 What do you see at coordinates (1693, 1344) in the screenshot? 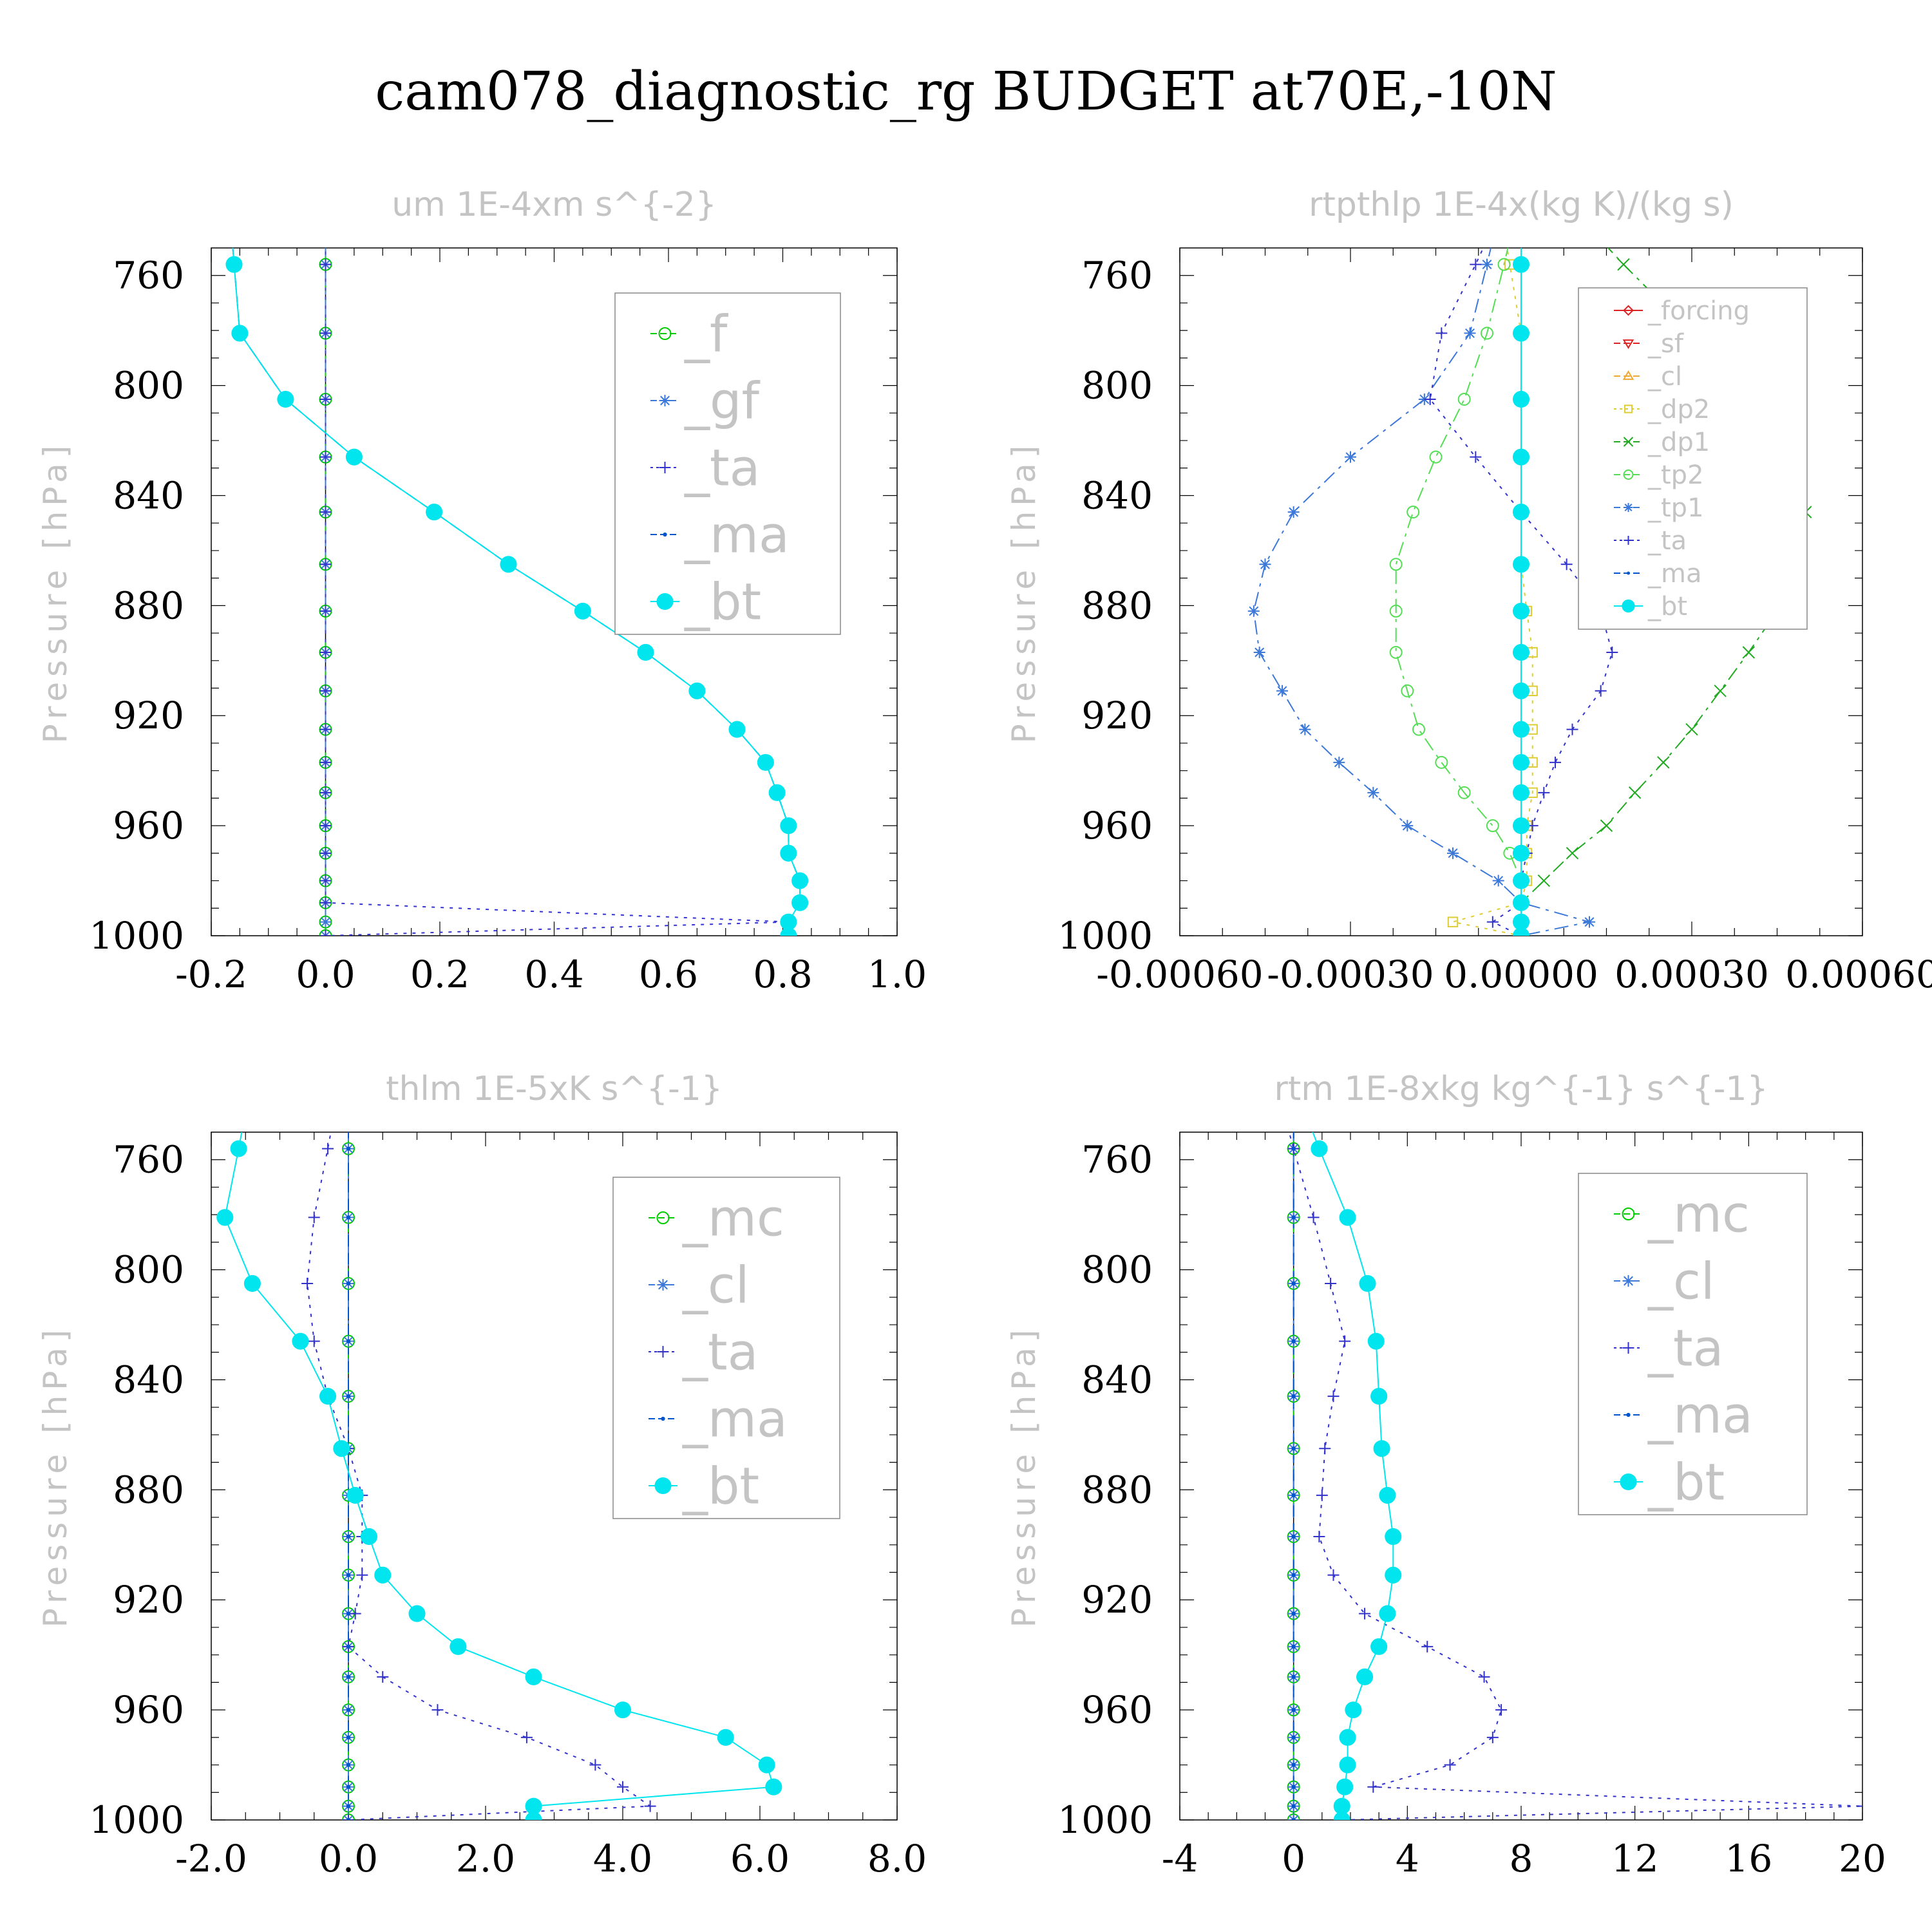
I see `legend: _mc _cl _ta _ma _bt` at bounding box center [1693, 1344].